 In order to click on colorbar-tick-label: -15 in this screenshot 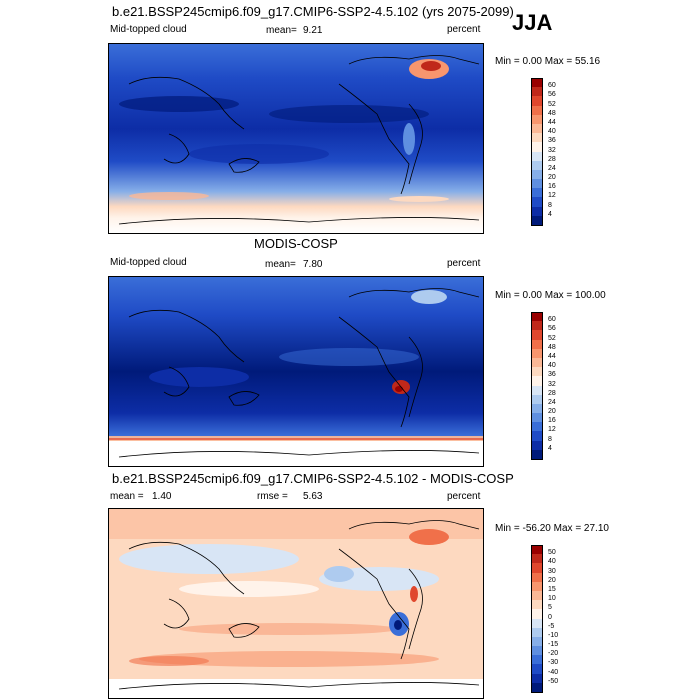, I will do `click(553, 645)`.